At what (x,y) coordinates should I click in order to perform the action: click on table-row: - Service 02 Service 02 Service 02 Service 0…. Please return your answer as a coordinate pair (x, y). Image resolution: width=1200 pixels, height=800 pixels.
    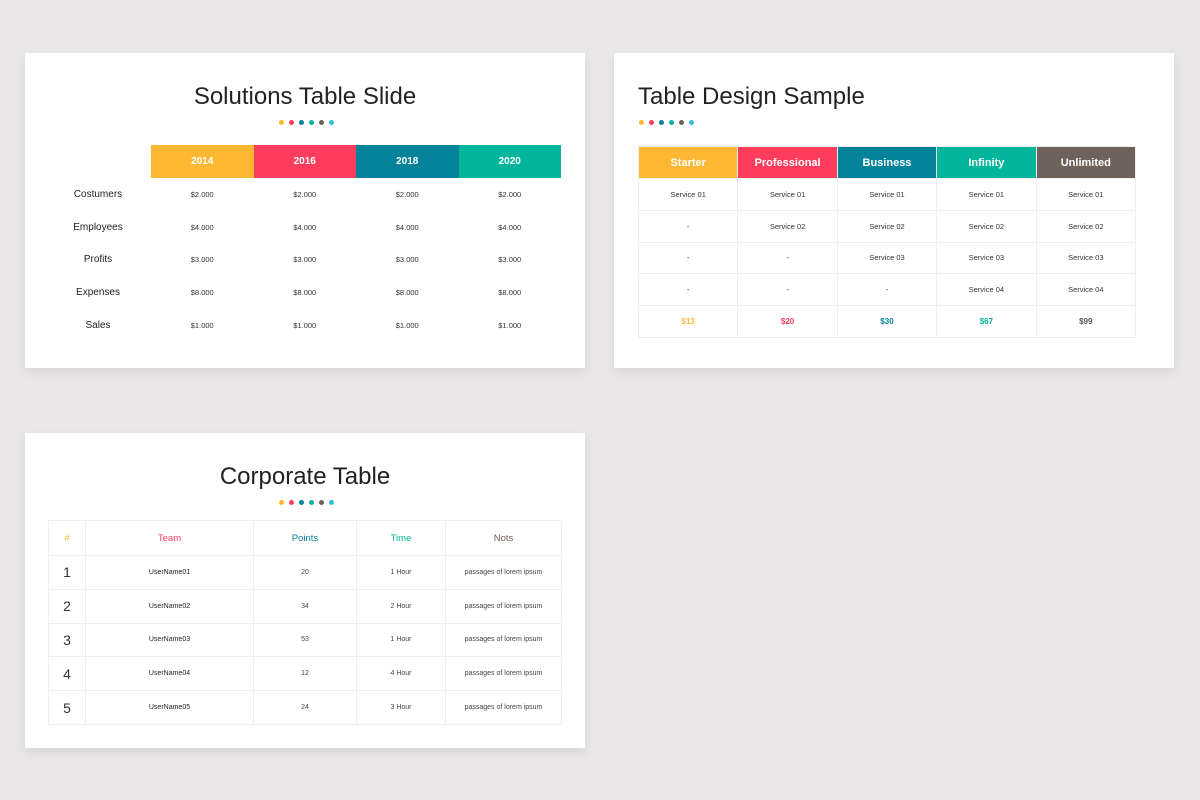
    Looking at the image, I should click on (887, 226).